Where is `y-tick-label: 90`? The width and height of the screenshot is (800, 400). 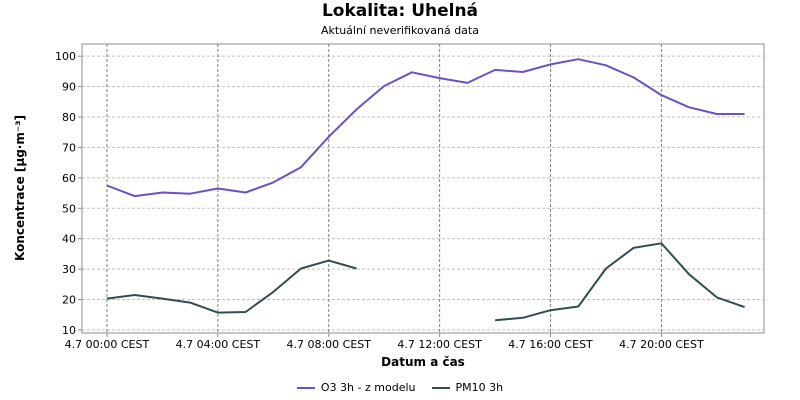
y-tick-label: 90 is located at coordinates (69, 87).